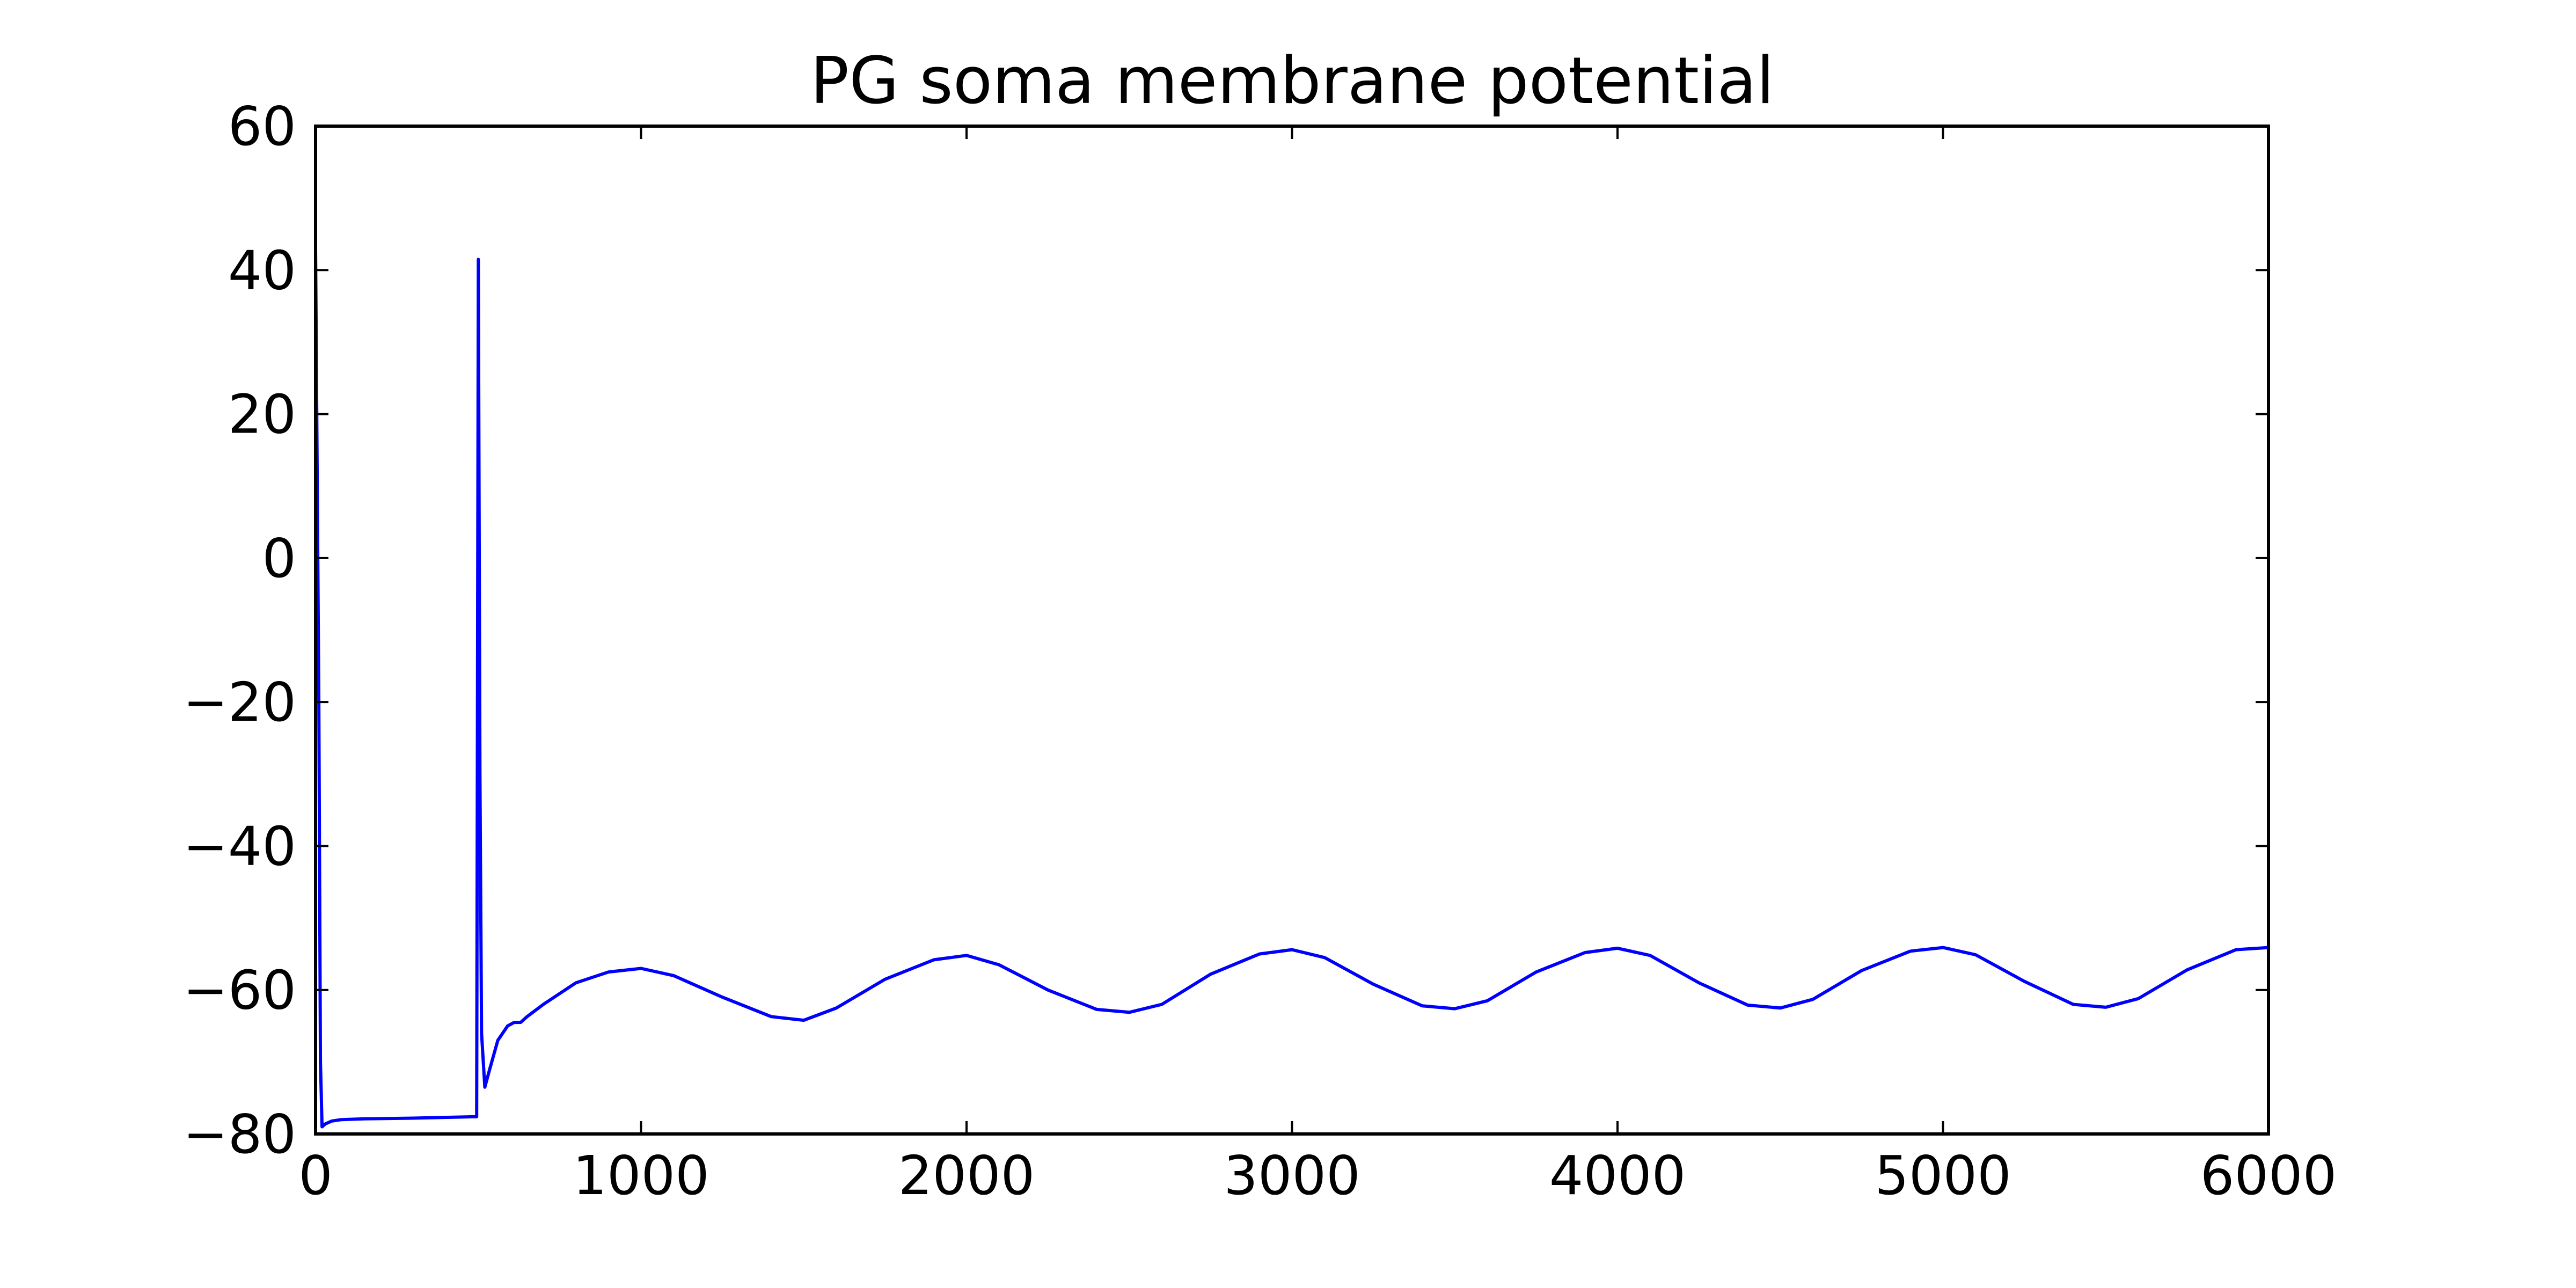  I want to click on y-tick-label: −20, so click(239, 702).